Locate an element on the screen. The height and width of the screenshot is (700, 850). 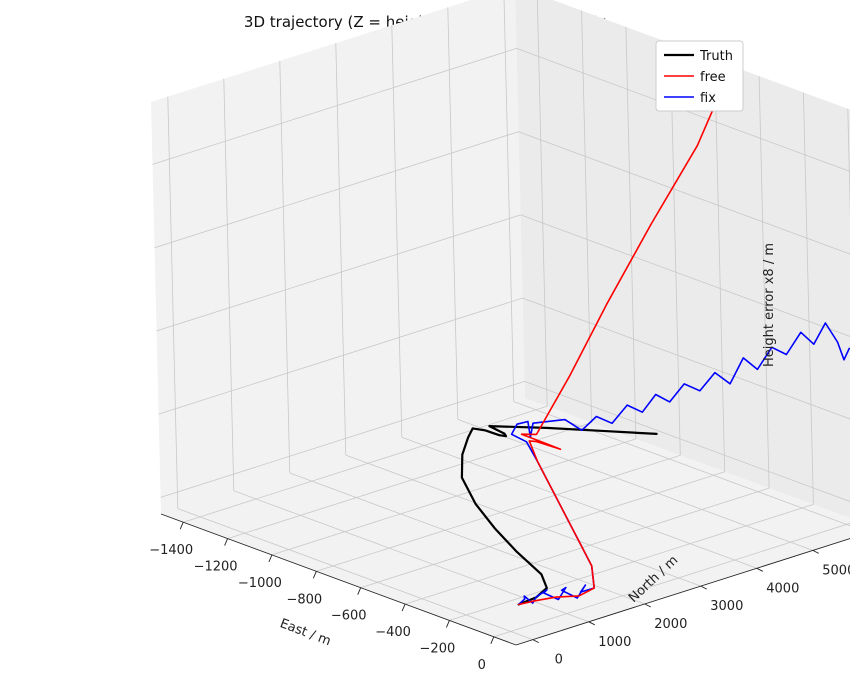
x-axis-ticks: −1400−1200−1000 −800 −600 −400 −200 0 is located at coordinates (322, 597).